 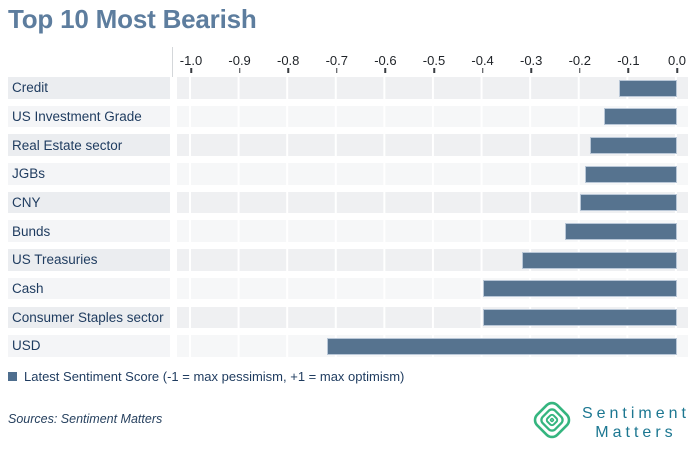 What do you see at coordinates (552, 422) in the screenshot?
I see `nested-diamond-icon` at bounding box center [552, 422].